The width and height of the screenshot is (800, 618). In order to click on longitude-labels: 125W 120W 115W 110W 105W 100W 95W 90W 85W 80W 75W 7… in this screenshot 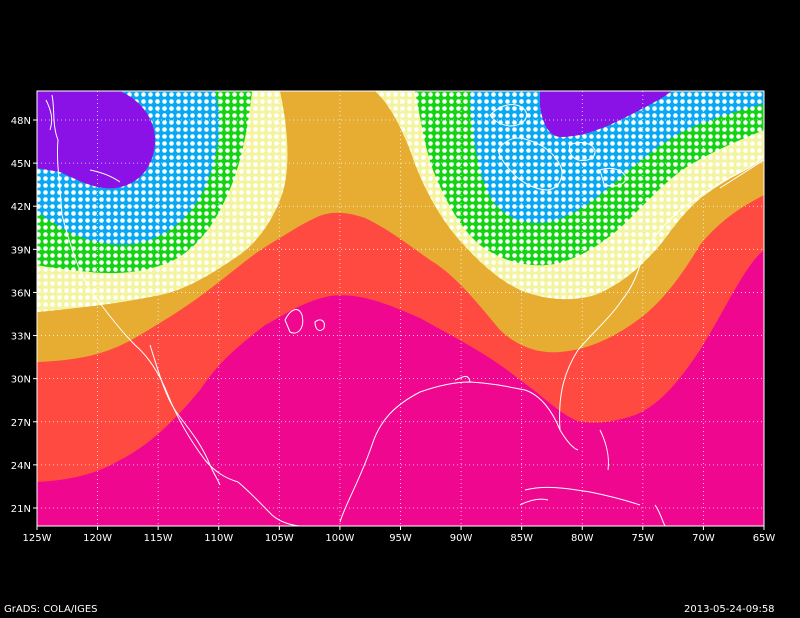, I will do `click(399, 538)`.